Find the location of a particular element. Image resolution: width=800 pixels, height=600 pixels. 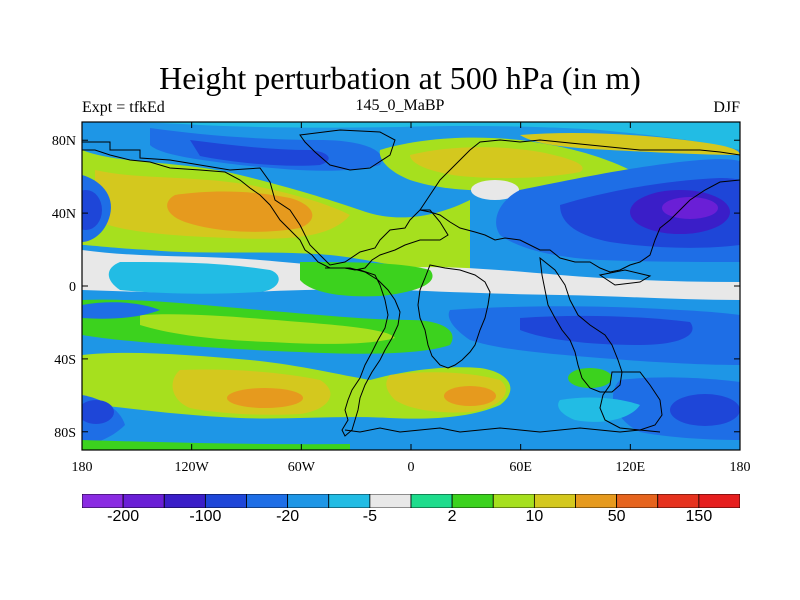

experiment-label: Expt = tfkEd is located at coordinates (123, 107).